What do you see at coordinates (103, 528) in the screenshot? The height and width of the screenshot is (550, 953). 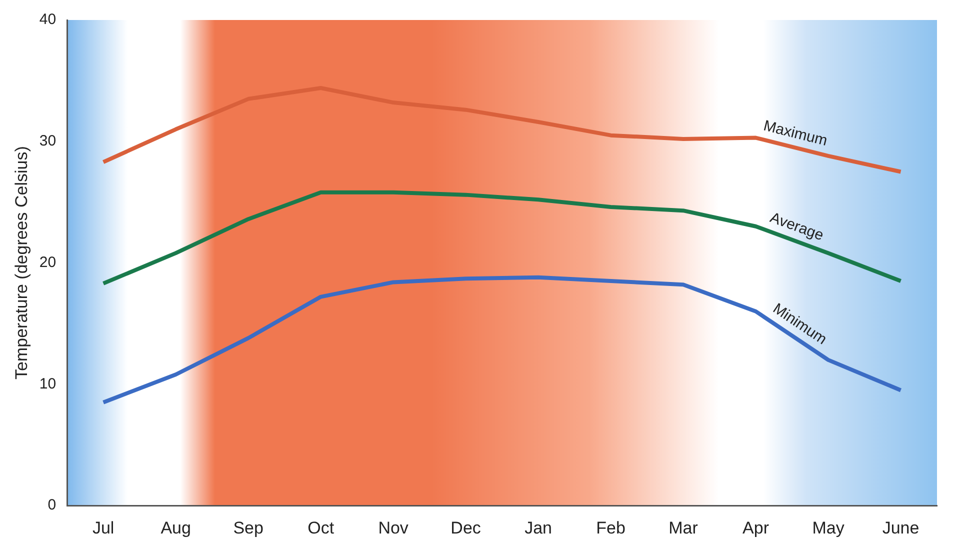 I see `x-tick-label: Jul` at bounding box center [103, 528].